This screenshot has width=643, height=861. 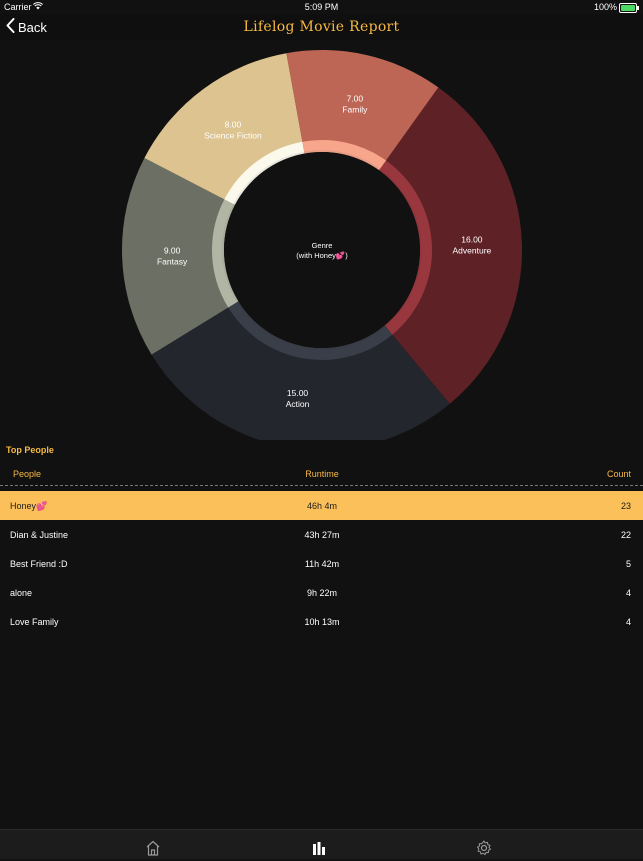 I want to click on nav-bar: Back Lifelog Movie Report, so click(x=321, y=27).